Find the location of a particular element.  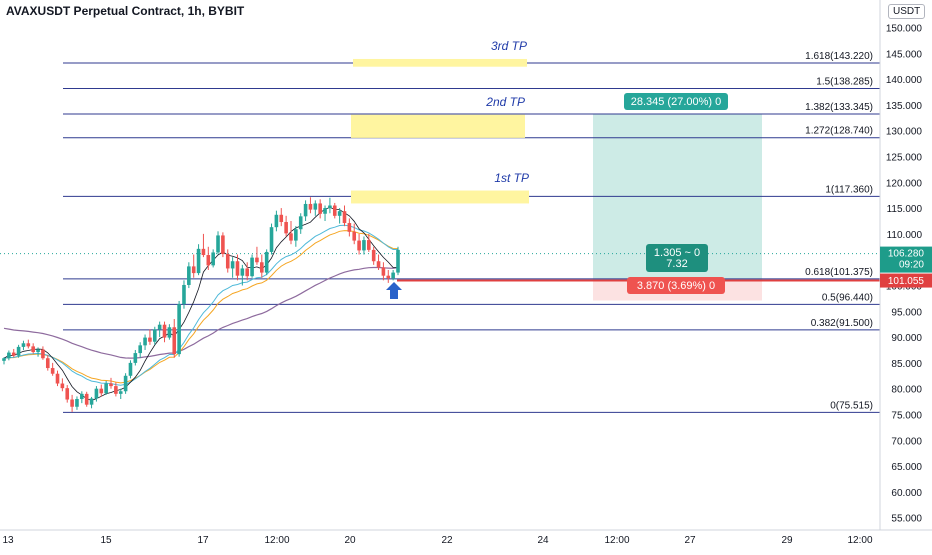

entry-price-text: 101.055 is located at coordinates (906, 281).